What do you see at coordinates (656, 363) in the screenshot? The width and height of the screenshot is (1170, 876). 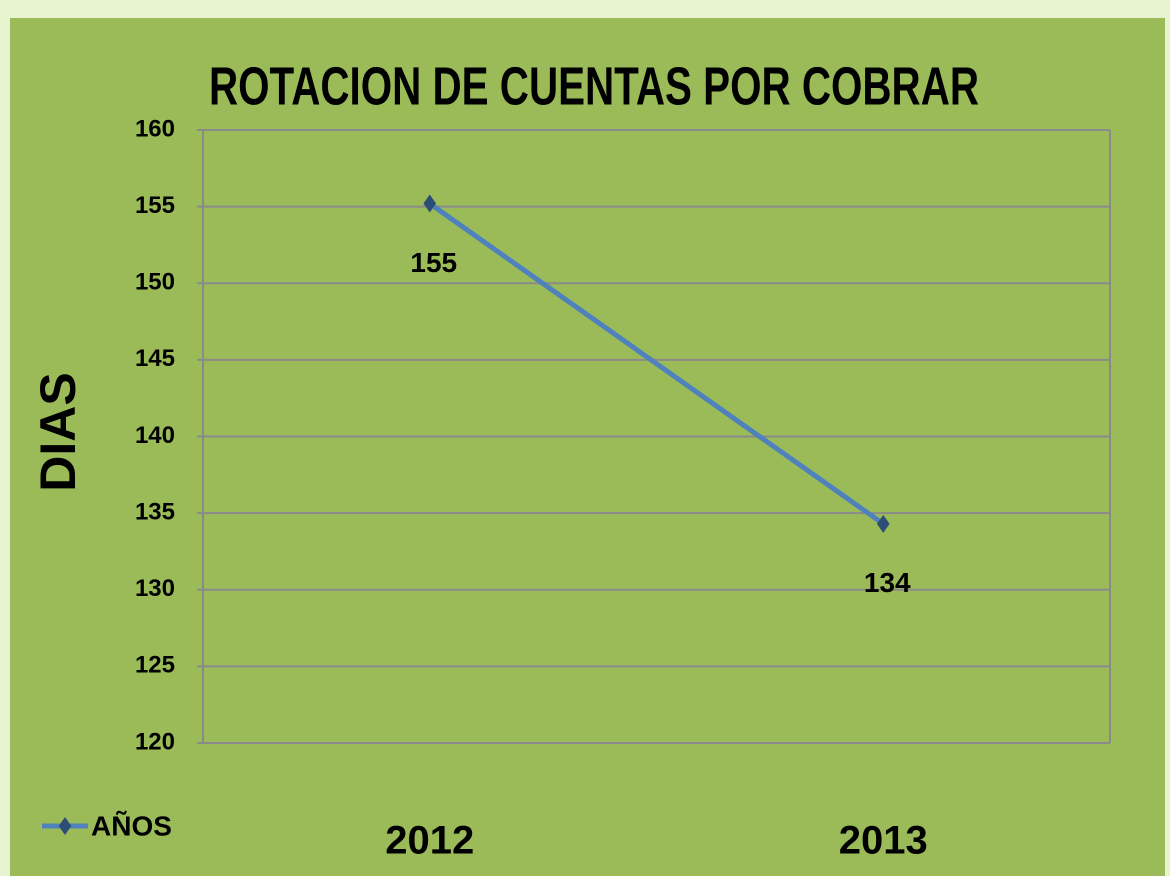 I see `series-line` at bounding box center [656, 363].